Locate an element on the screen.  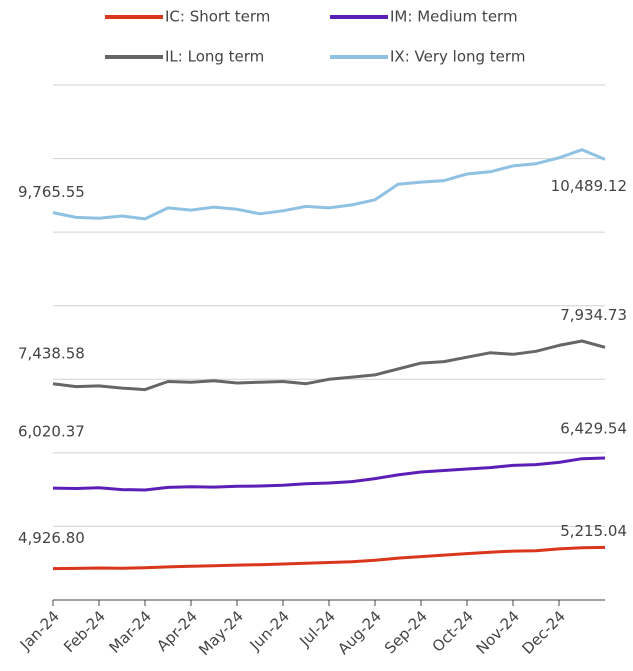
x-tick-label: May-24 is located at coordinates (221, 633).